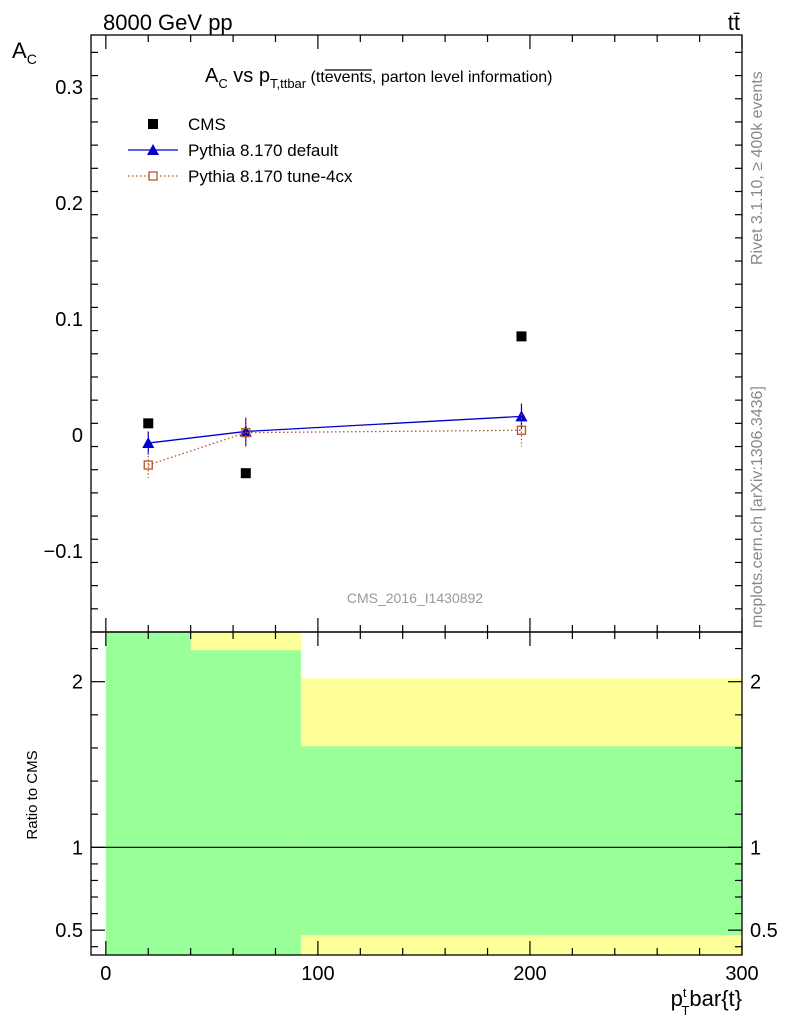 The height and width of the screenshot is (1024, 786). What do you see at coordinates (77, 683) in the screenshot?
I see `ratio-tick-label-left: 2` at bounding box center [77, 683].